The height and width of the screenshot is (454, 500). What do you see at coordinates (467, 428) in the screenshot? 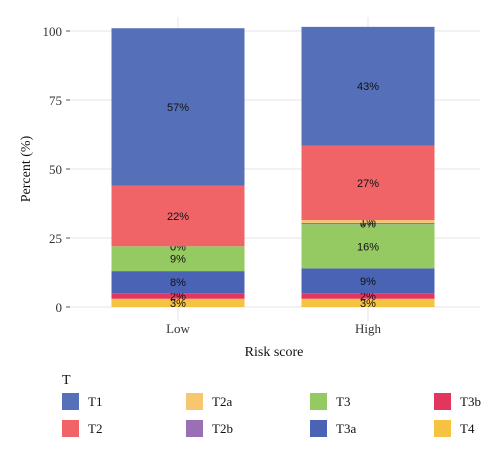
I see `legend-label: T4` at bounding box center [467, 428].